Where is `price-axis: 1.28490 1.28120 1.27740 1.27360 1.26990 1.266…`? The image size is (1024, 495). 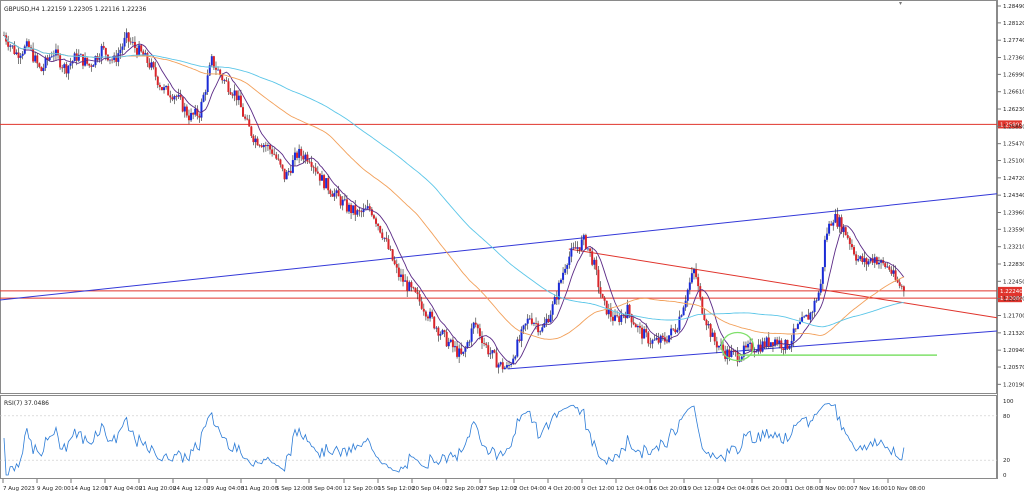
price-axis: 1.28490 1.28120 1.27740 1.27360 1.26990 1.266… is located at coordinates (1010, 196).